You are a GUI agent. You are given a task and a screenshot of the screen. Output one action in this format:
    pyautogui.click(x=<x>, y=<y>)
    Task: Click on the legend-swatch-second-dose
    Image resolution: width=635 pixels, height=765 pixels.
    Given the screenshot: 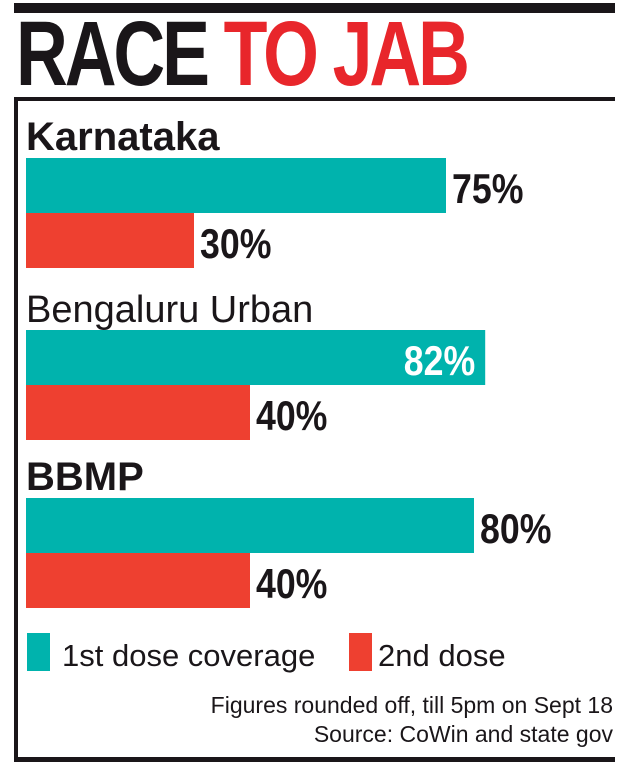 What is the action you would take?
    pyautogui.click(x=360, y=652)
    